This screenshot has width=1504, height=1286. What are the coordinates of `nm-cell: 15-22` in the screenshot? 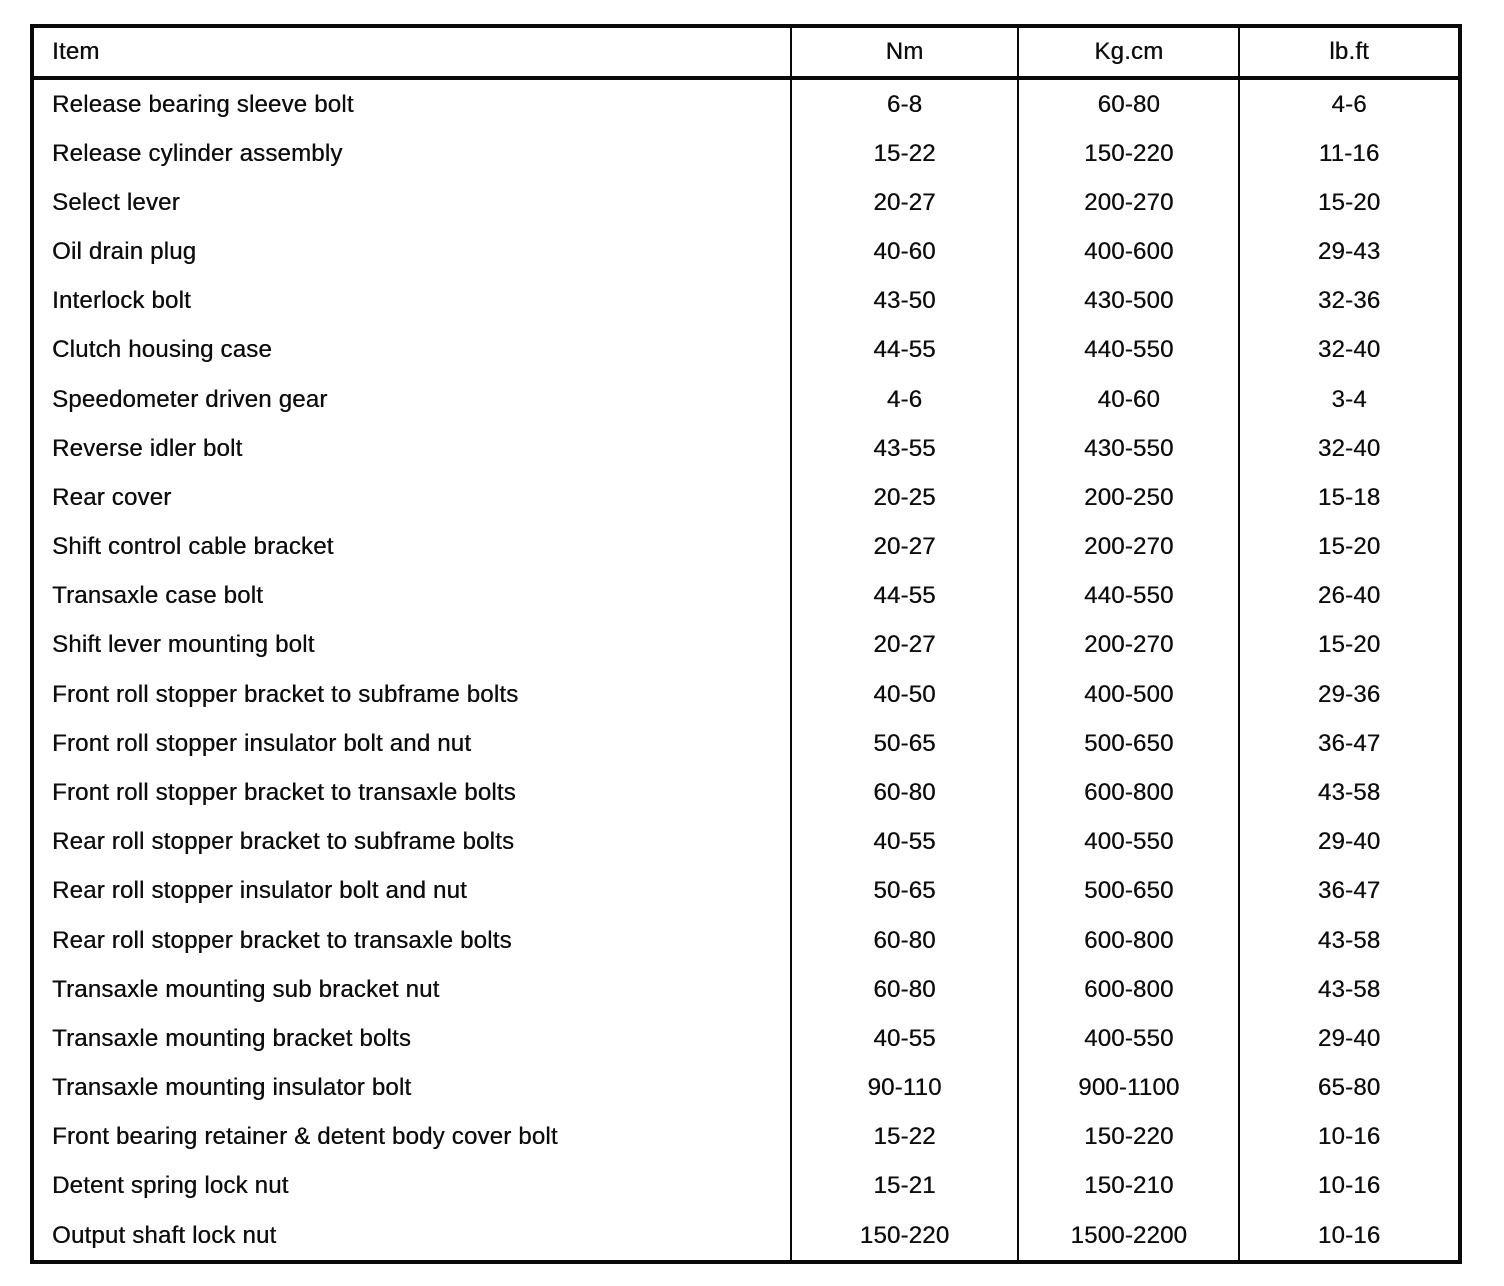 It's located at (903, 154).